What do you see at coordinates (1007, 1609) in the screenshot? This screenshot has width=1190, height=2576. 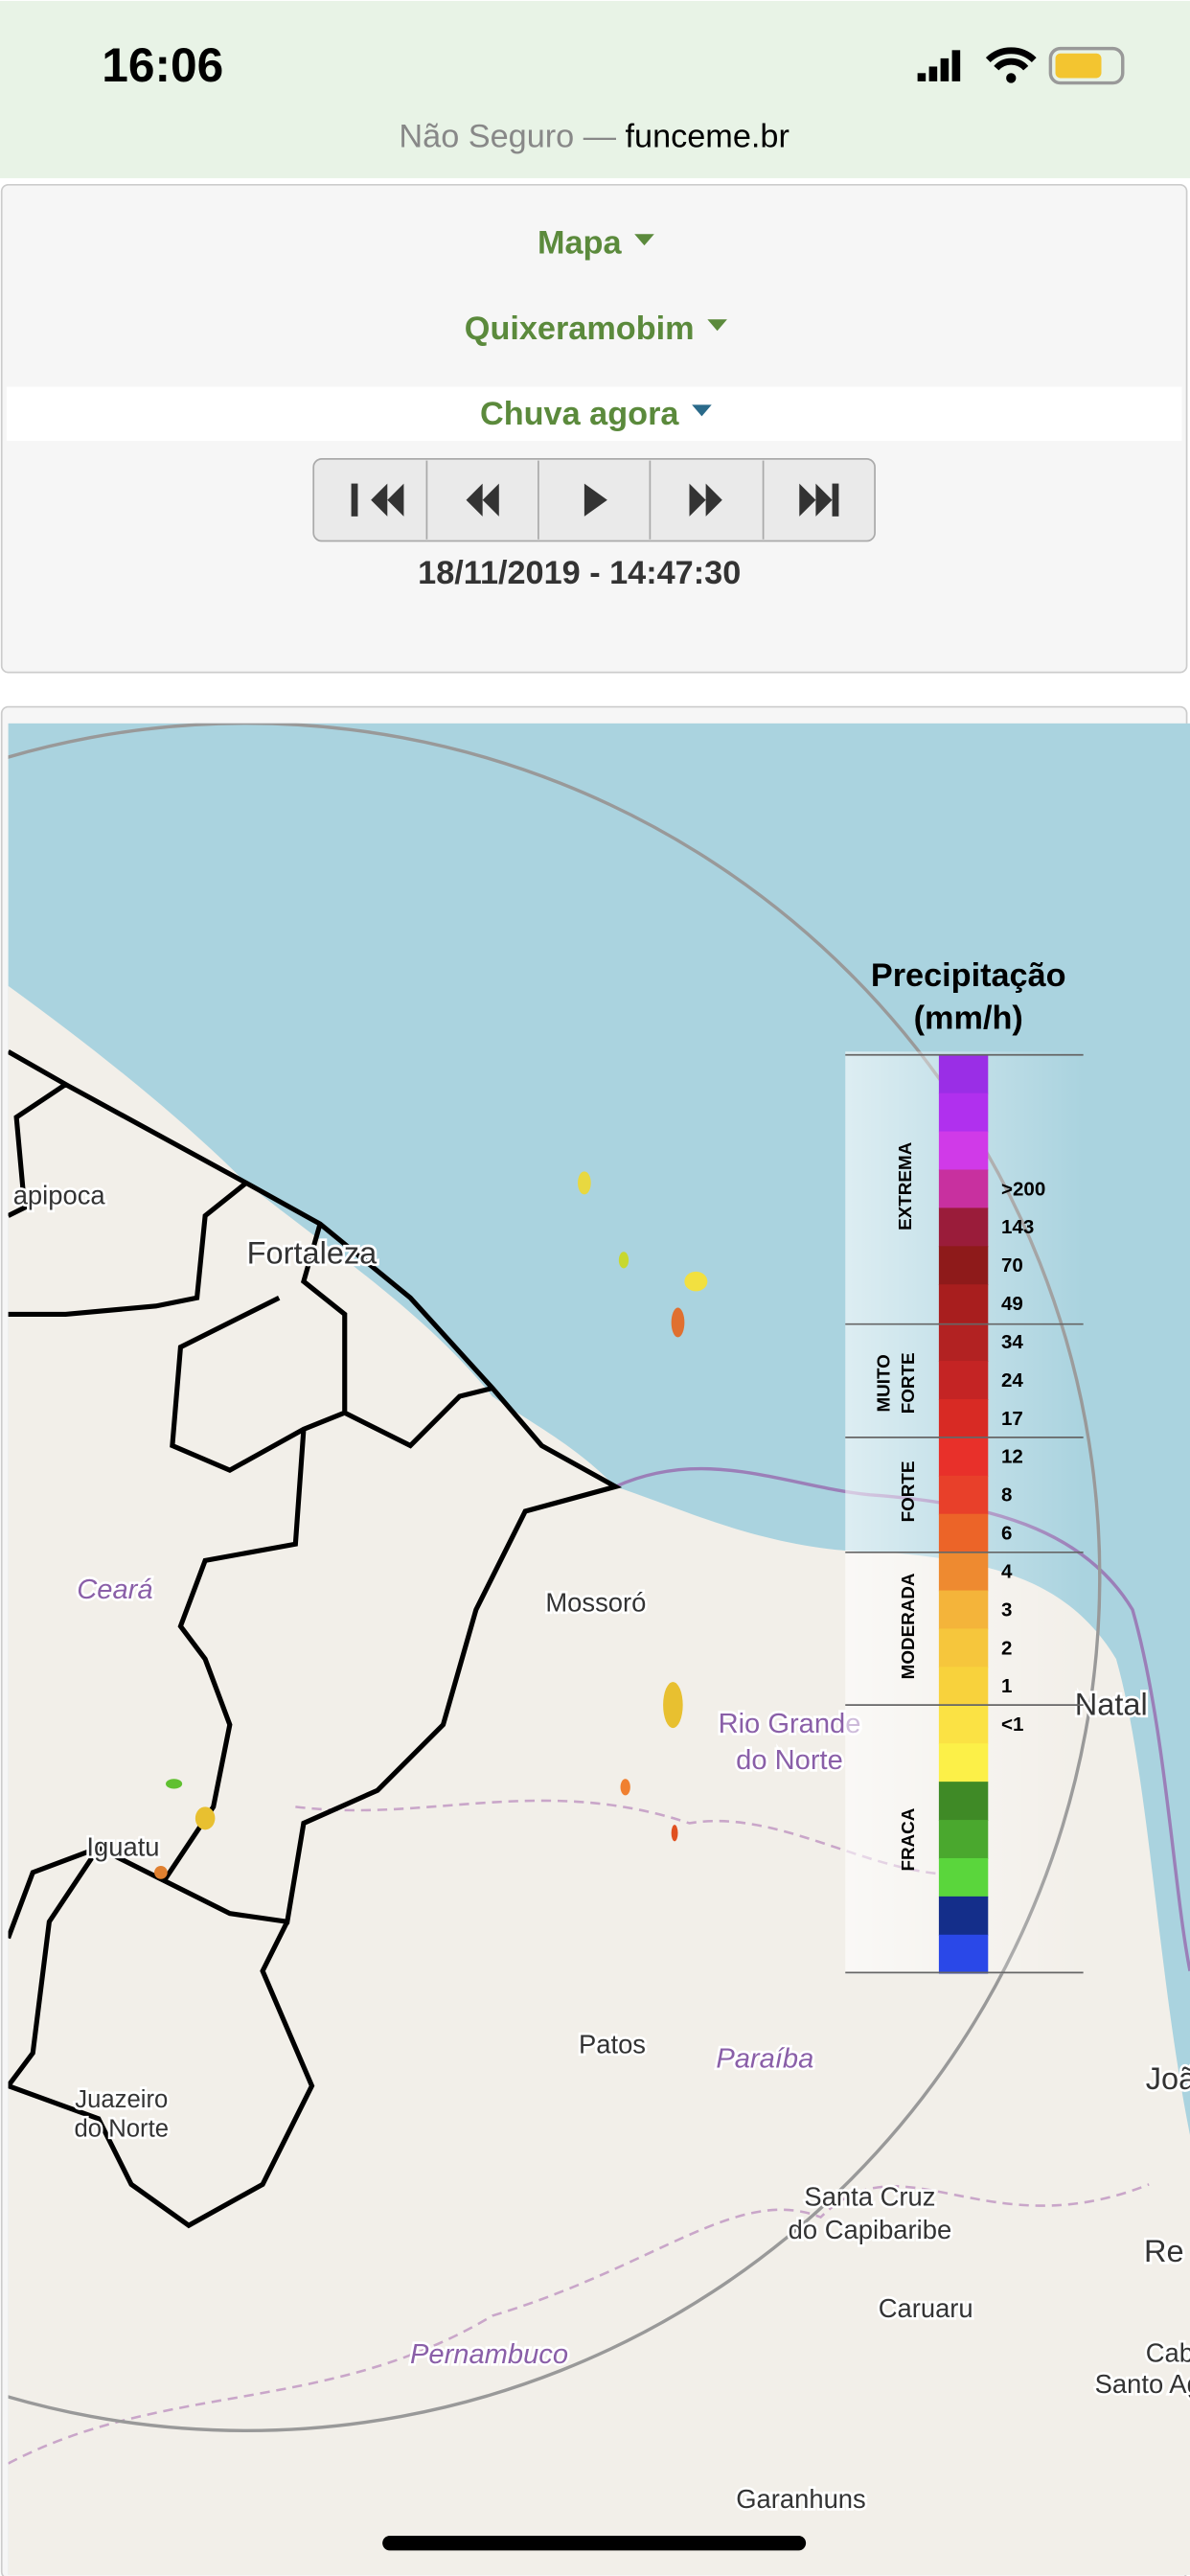 I see `legend-value: 3` at bounding box center [1007, 1609].